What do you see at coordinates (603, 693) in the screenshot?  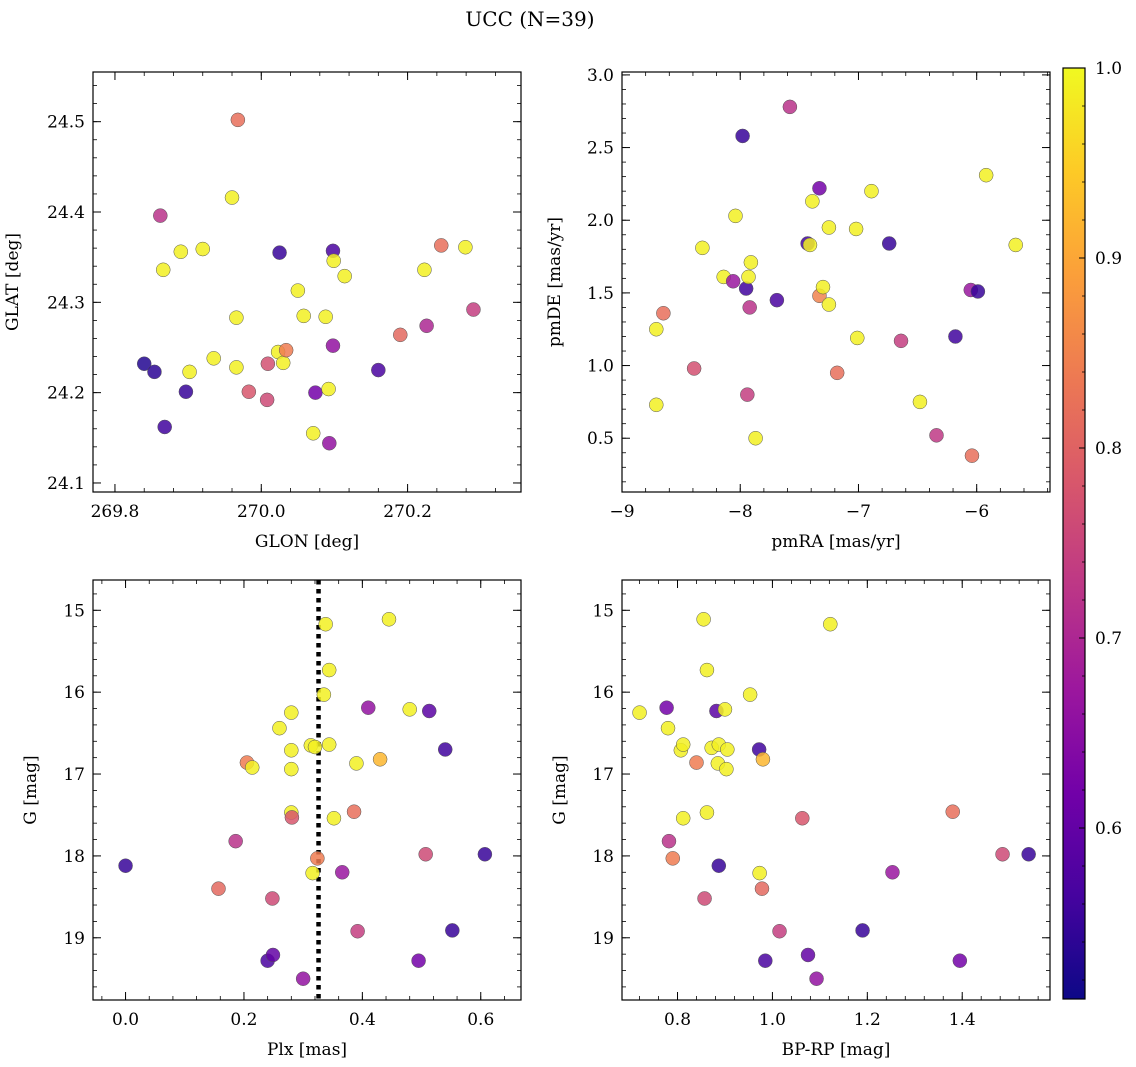 I see `y-tick-label: 16` at bounding box center [603, 693].